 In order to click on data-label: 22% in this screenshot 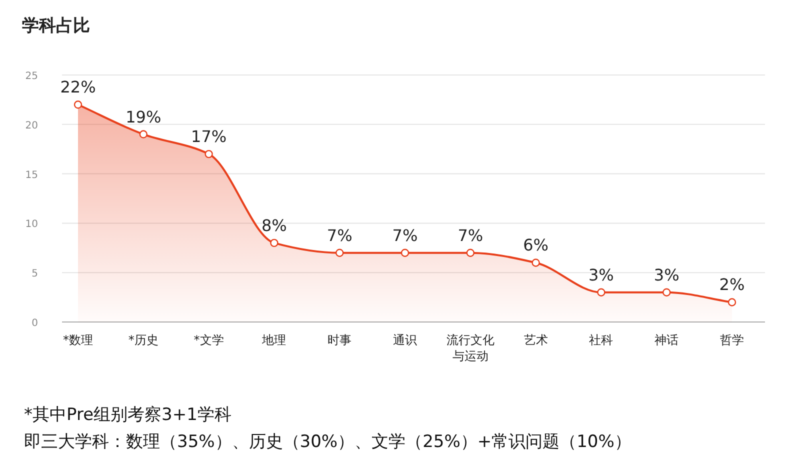, I will do `click(78, 87)`.